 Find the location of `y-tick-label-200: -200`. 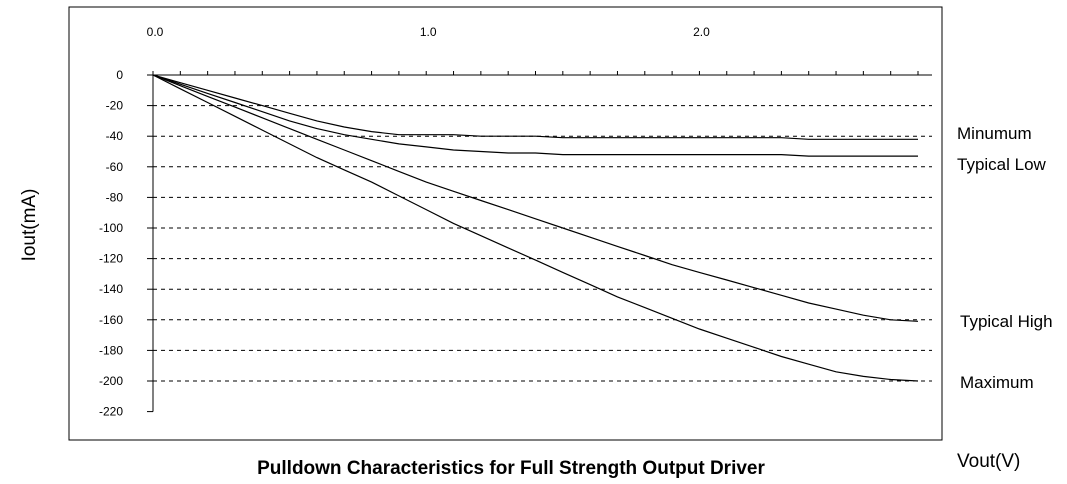

y-tick-label-200: -200 is located at coordinates (111, 381).